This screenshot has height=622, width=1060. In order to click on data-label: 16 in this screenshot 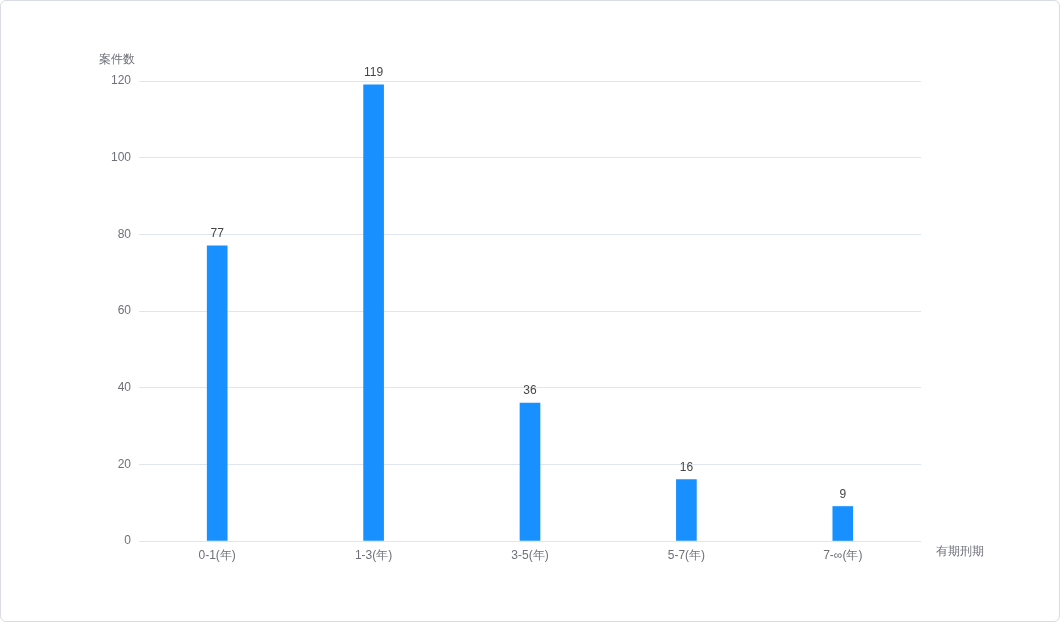, I will do `click(686, 466)`.